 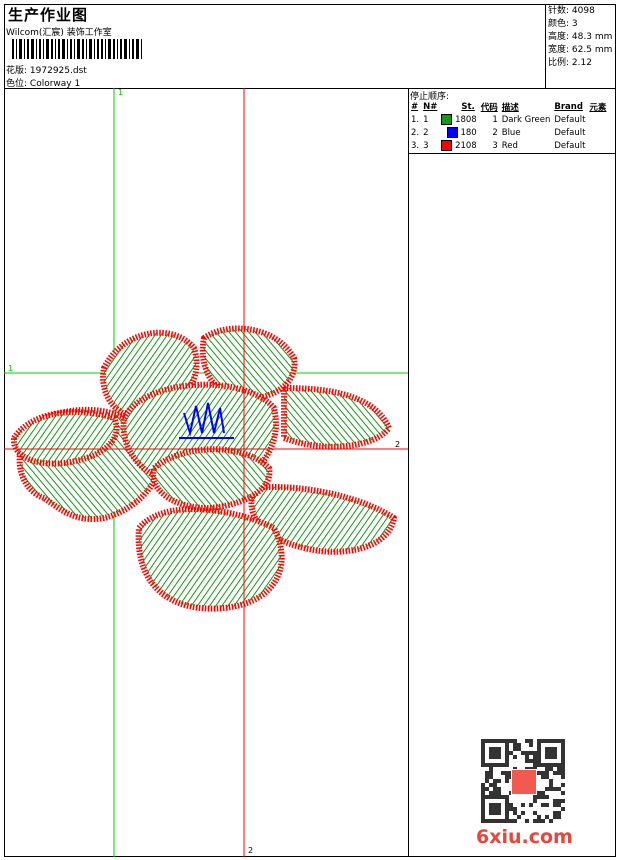 I want to click on qr-code, so click(x=523, y=781).